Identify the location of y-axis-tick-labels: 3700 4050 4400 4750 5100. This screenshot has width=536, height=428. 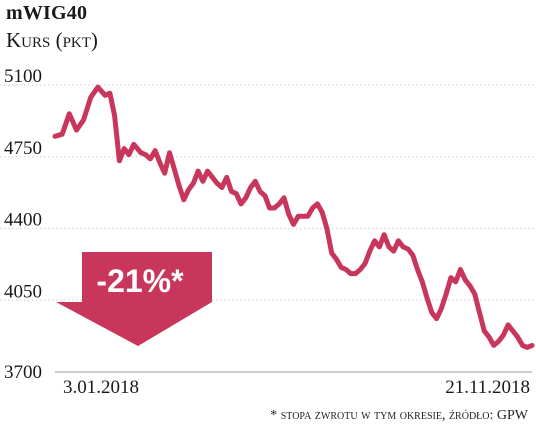
(23, 224).